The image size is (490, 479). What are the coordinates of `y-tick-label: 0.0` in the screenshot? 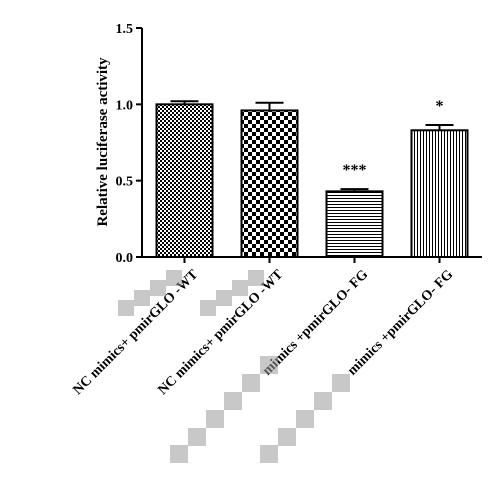 It's located at (125, 258).